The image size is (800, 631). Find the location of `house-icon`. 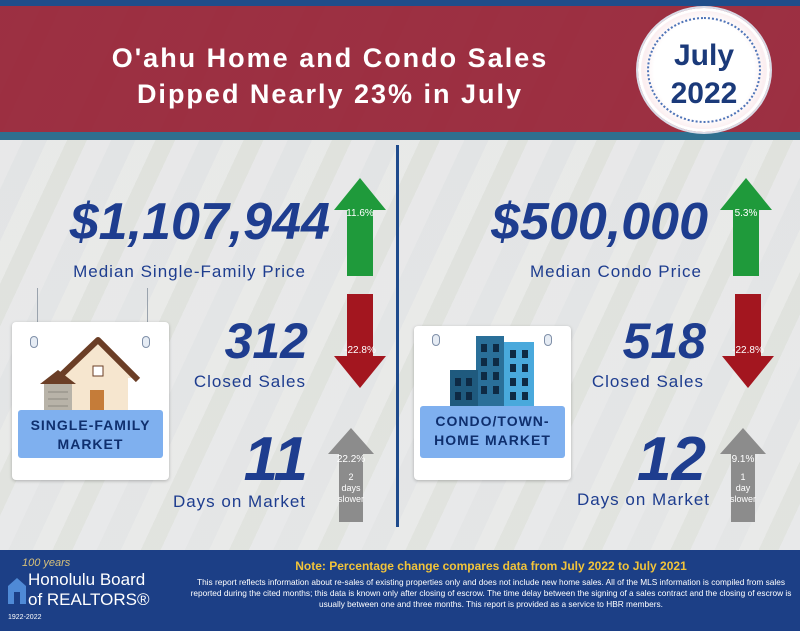

house-icon is located at coordinates (90, 376).